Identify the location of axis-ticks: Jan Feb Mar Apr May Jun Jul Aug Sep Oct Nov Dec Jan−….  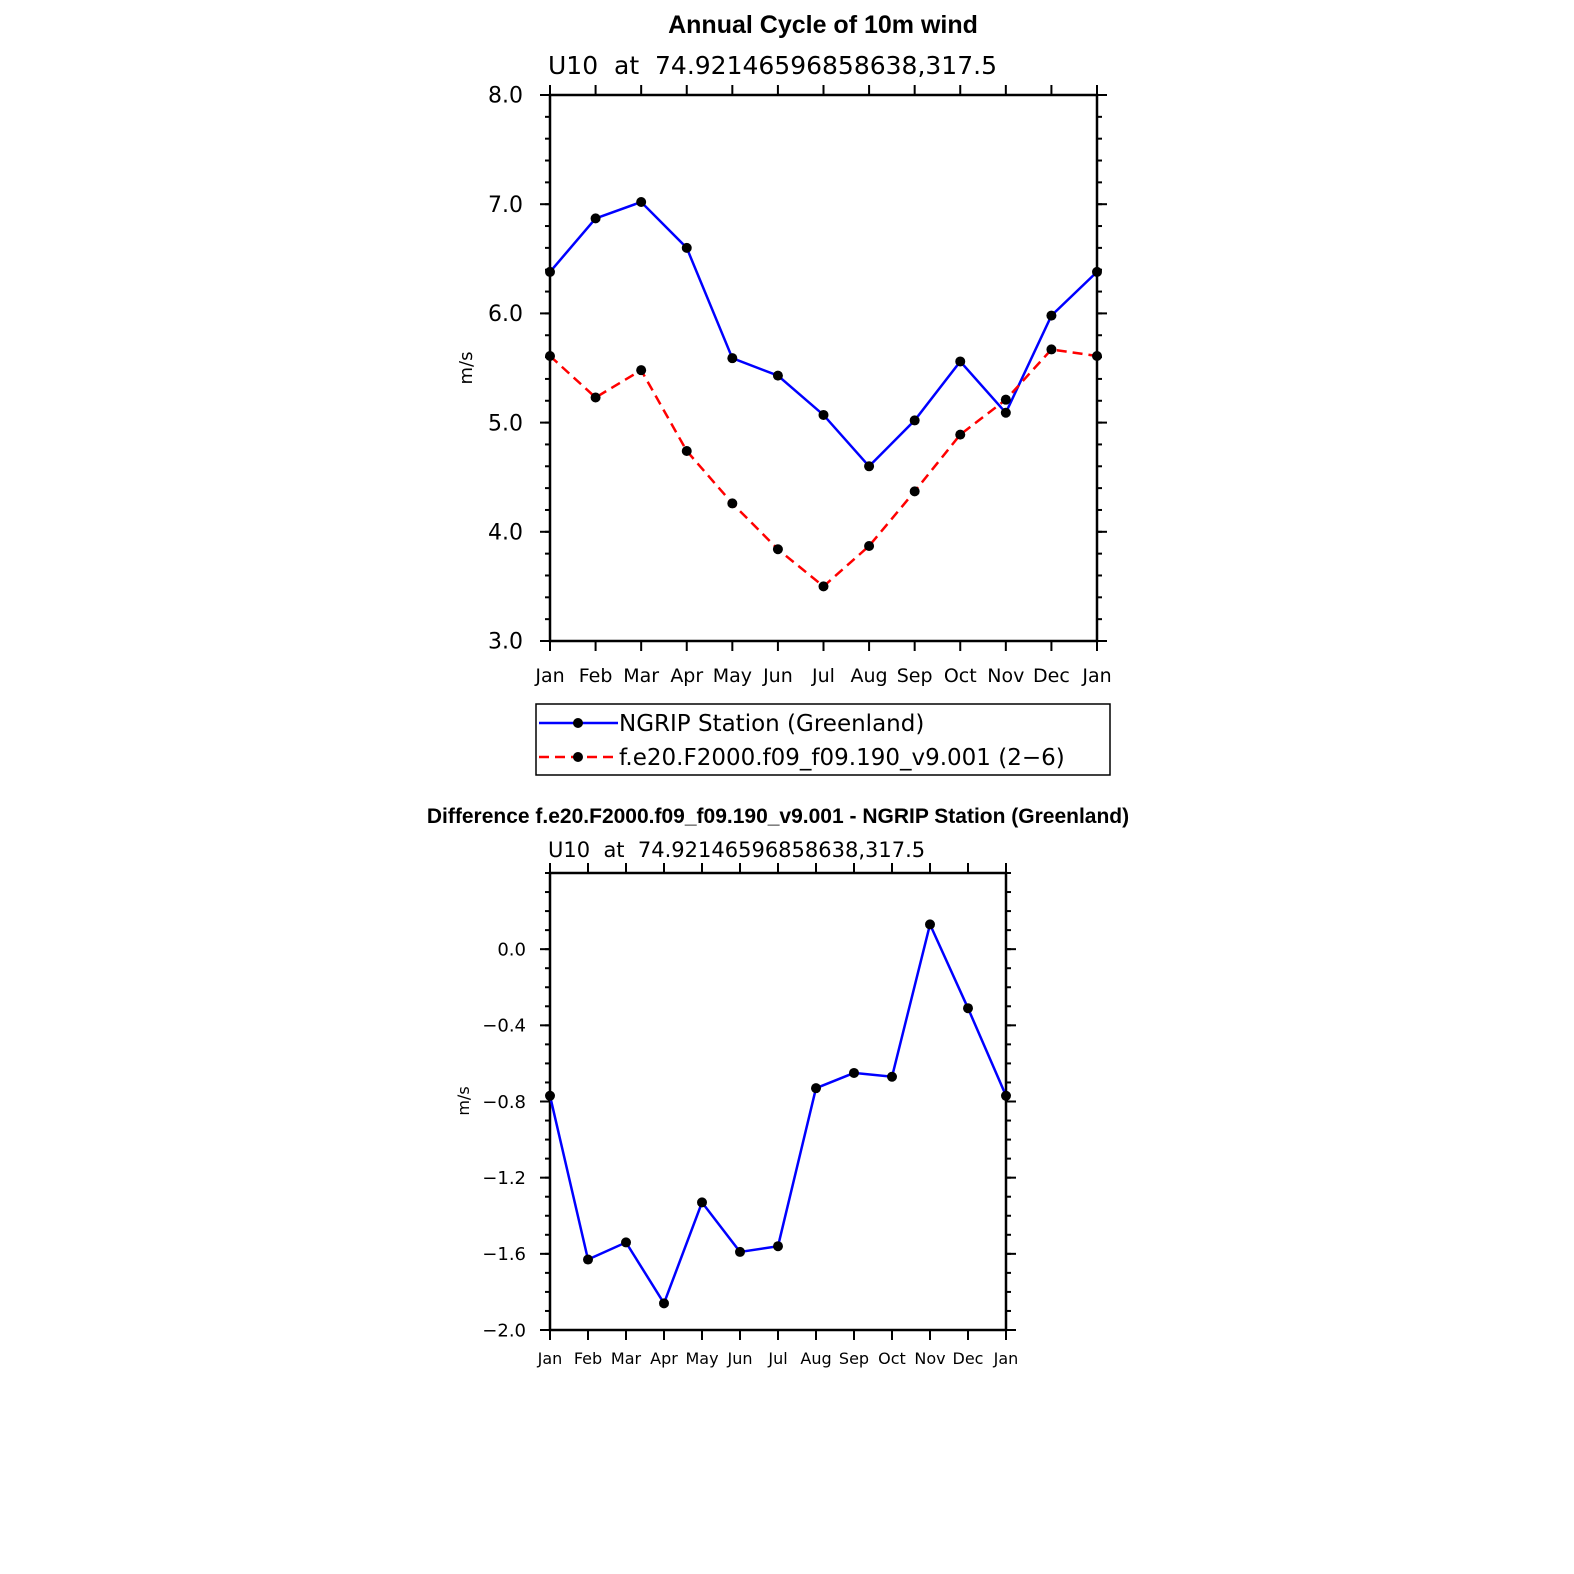
(750, 1115).